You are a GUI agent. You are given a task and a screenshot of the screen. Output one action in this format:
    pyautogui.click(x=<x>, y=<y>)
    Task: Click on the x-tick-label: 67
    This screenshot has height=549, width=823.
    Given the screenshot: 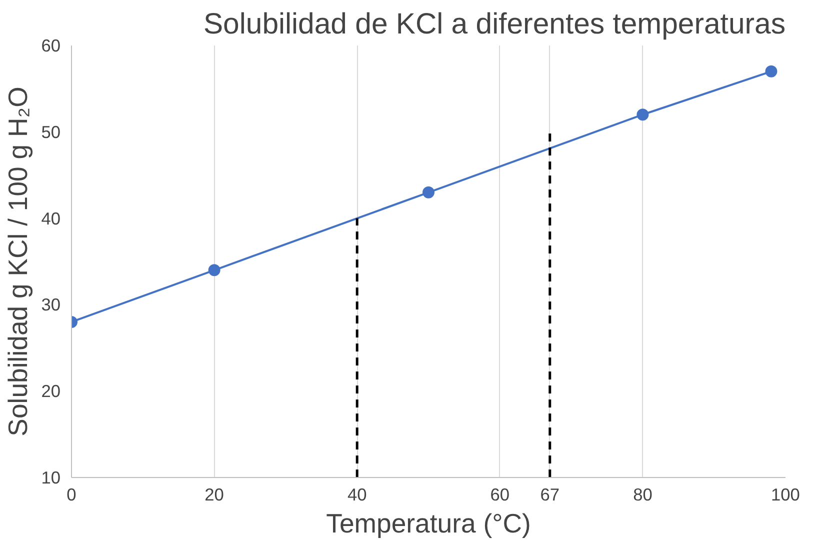 What is the action you would take?
    pyautogui.click(x=550, y=494)
    